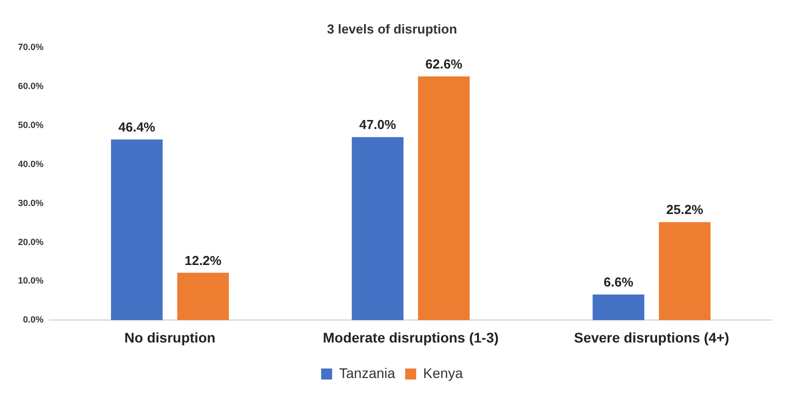 This screenshot has width=800, height=399. I want to click on chart-title: 3 levels of disruption, so click(392, 28).